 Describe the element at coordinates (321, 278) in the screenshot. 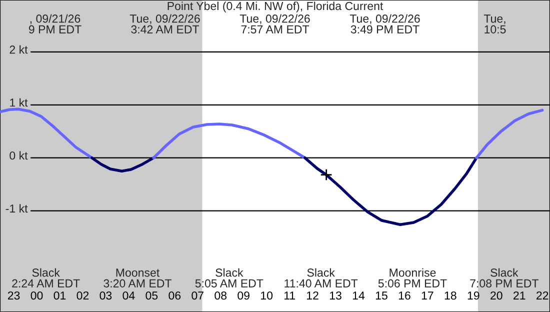

I see `annotation: Slack 11:40 AM EDT` at that location.